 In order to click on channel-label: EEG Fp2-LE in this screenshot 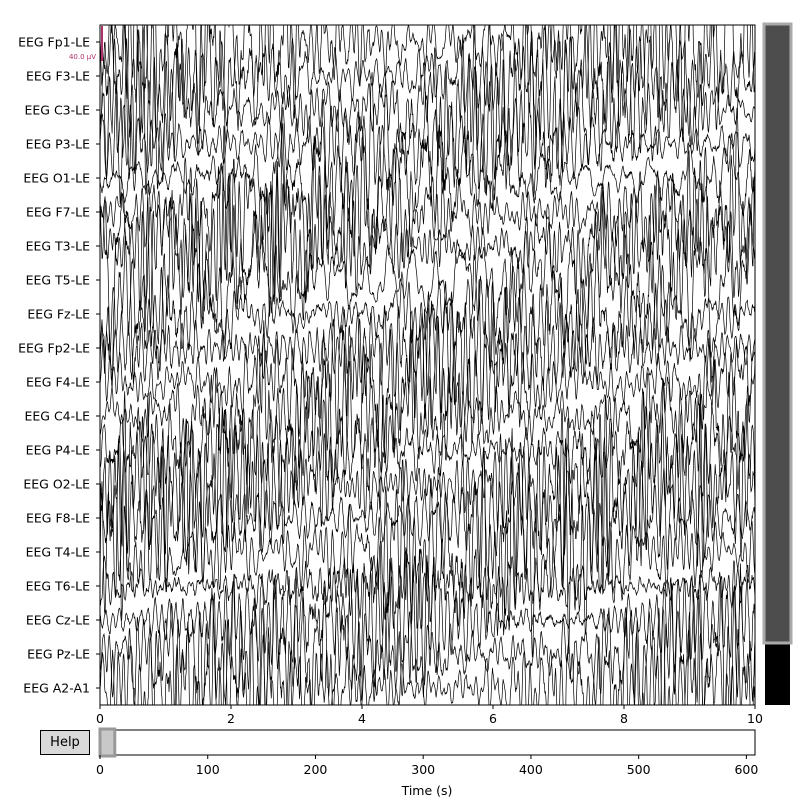, I will do `click(54, 348)`.